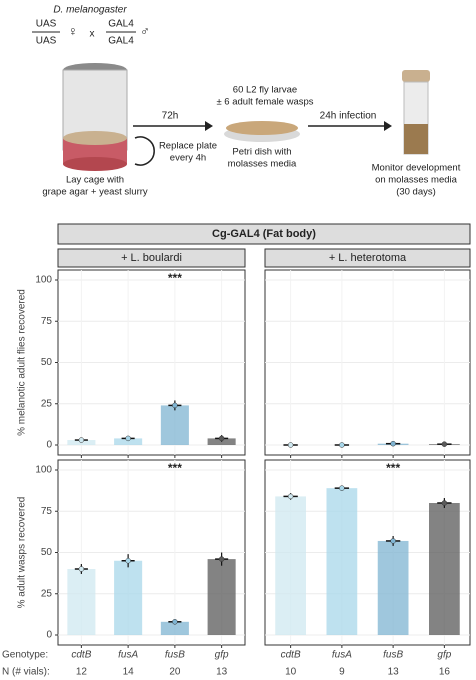 The width and height of the screenshot is (476, 680). Describe the element at coordinates (416, 168) in the screenshot. I see `vial-label: Monitor development` at that location.